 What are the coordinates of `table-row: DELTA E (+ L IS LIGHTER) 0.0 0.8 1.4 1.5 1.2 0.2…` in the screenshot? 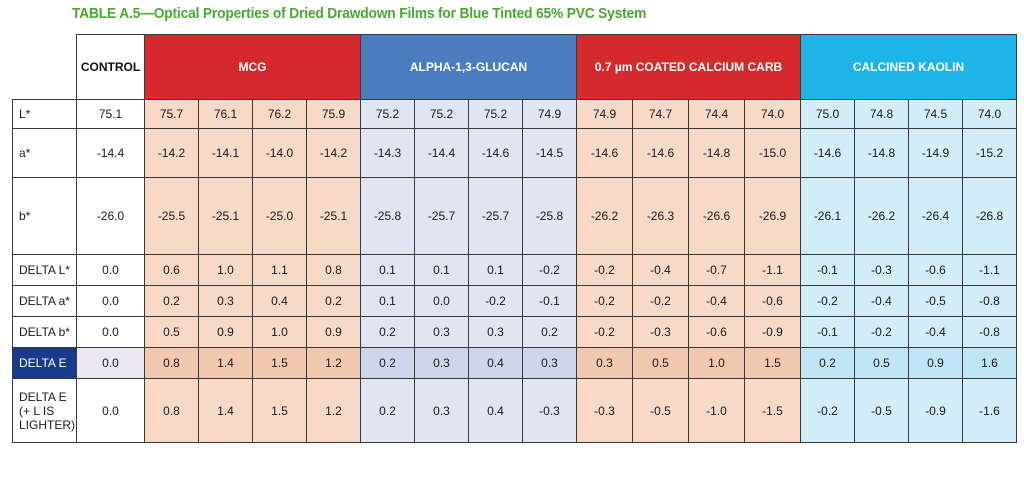 It's located at (514, 410).